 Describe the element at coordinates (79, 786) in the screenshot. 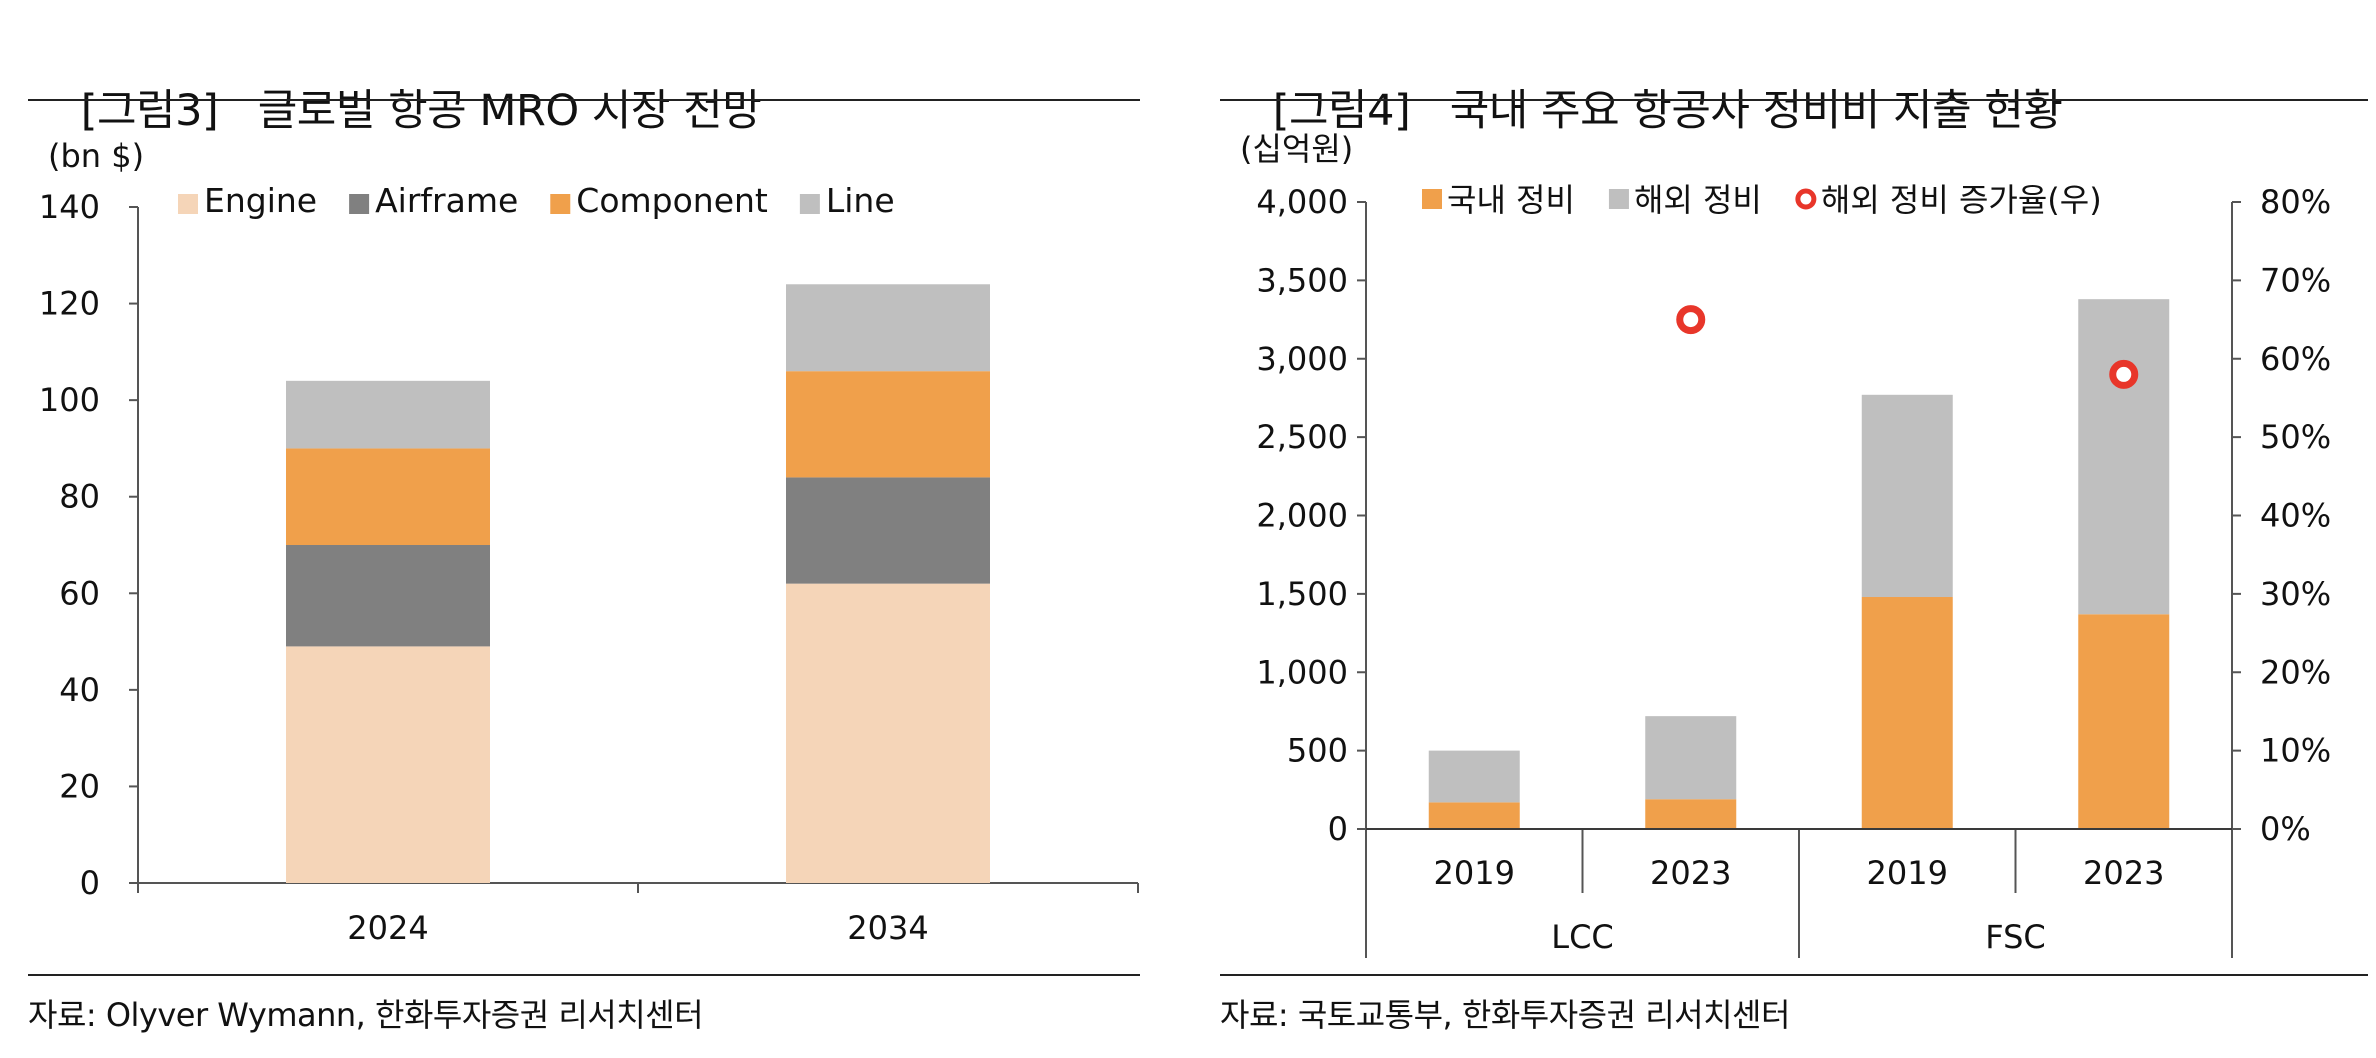

I see `y-tick-label: 20` at that location.